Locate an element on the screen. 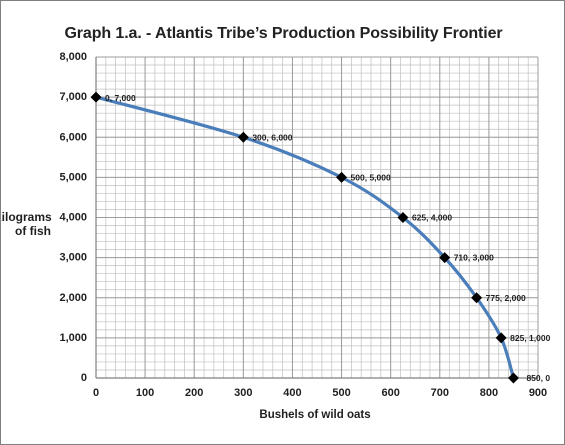  y-tick-label: 7,000 is located at coordinates (73, 97).